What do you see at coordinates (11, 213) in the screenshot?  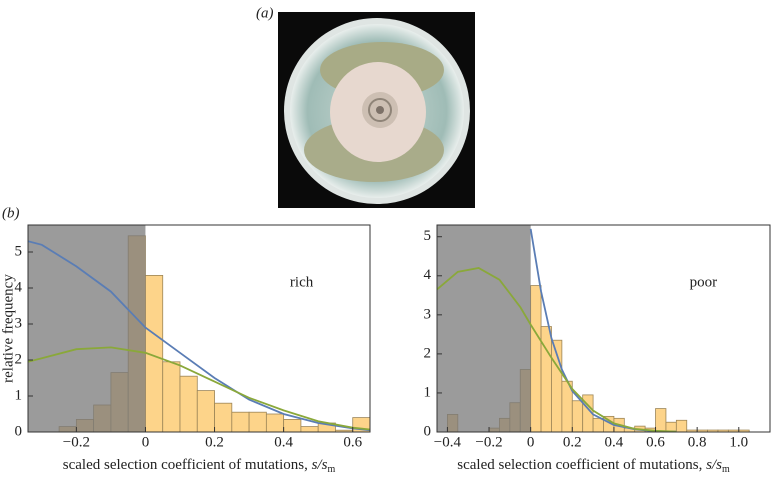 I see `panel-label: (b)` at bounding box center [11, 213].